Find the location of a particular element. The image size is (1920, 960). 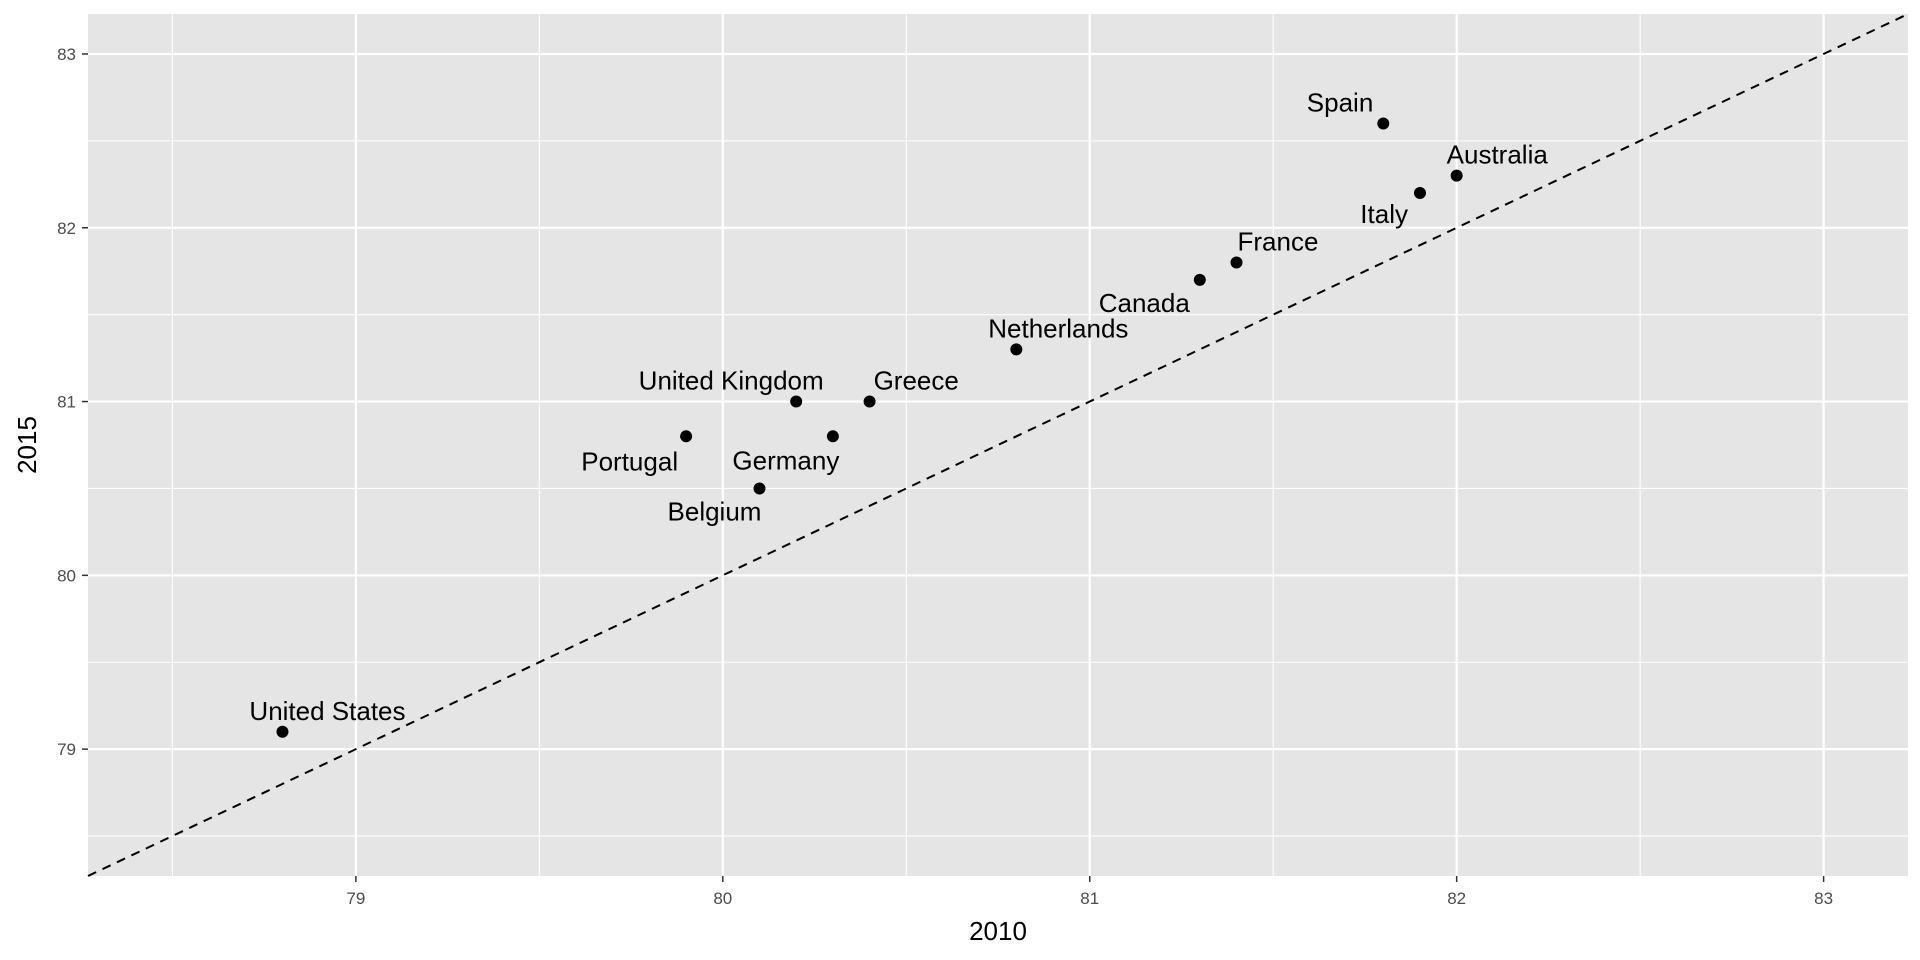

x-tick-label: 83 is located at coordinates (1823, 898).